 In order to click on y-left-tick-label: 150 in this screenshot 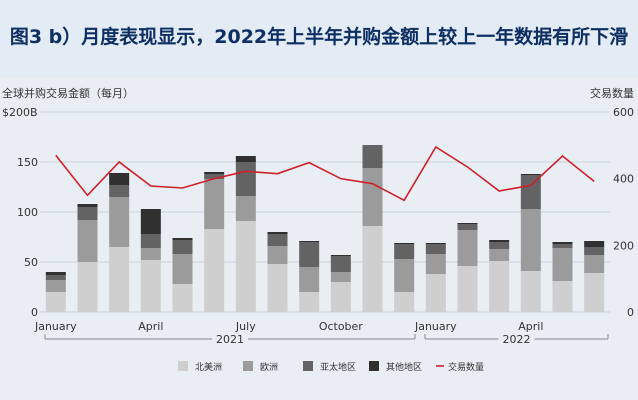, I will do `click(27, 162)`.